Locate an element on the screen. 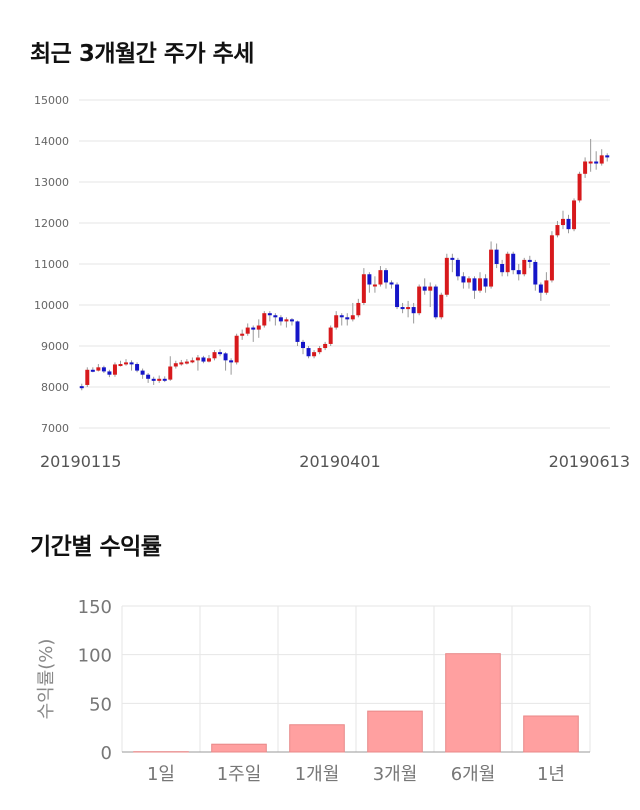  price-y-tick-label: 7000 is located at coordinates (55, 428).